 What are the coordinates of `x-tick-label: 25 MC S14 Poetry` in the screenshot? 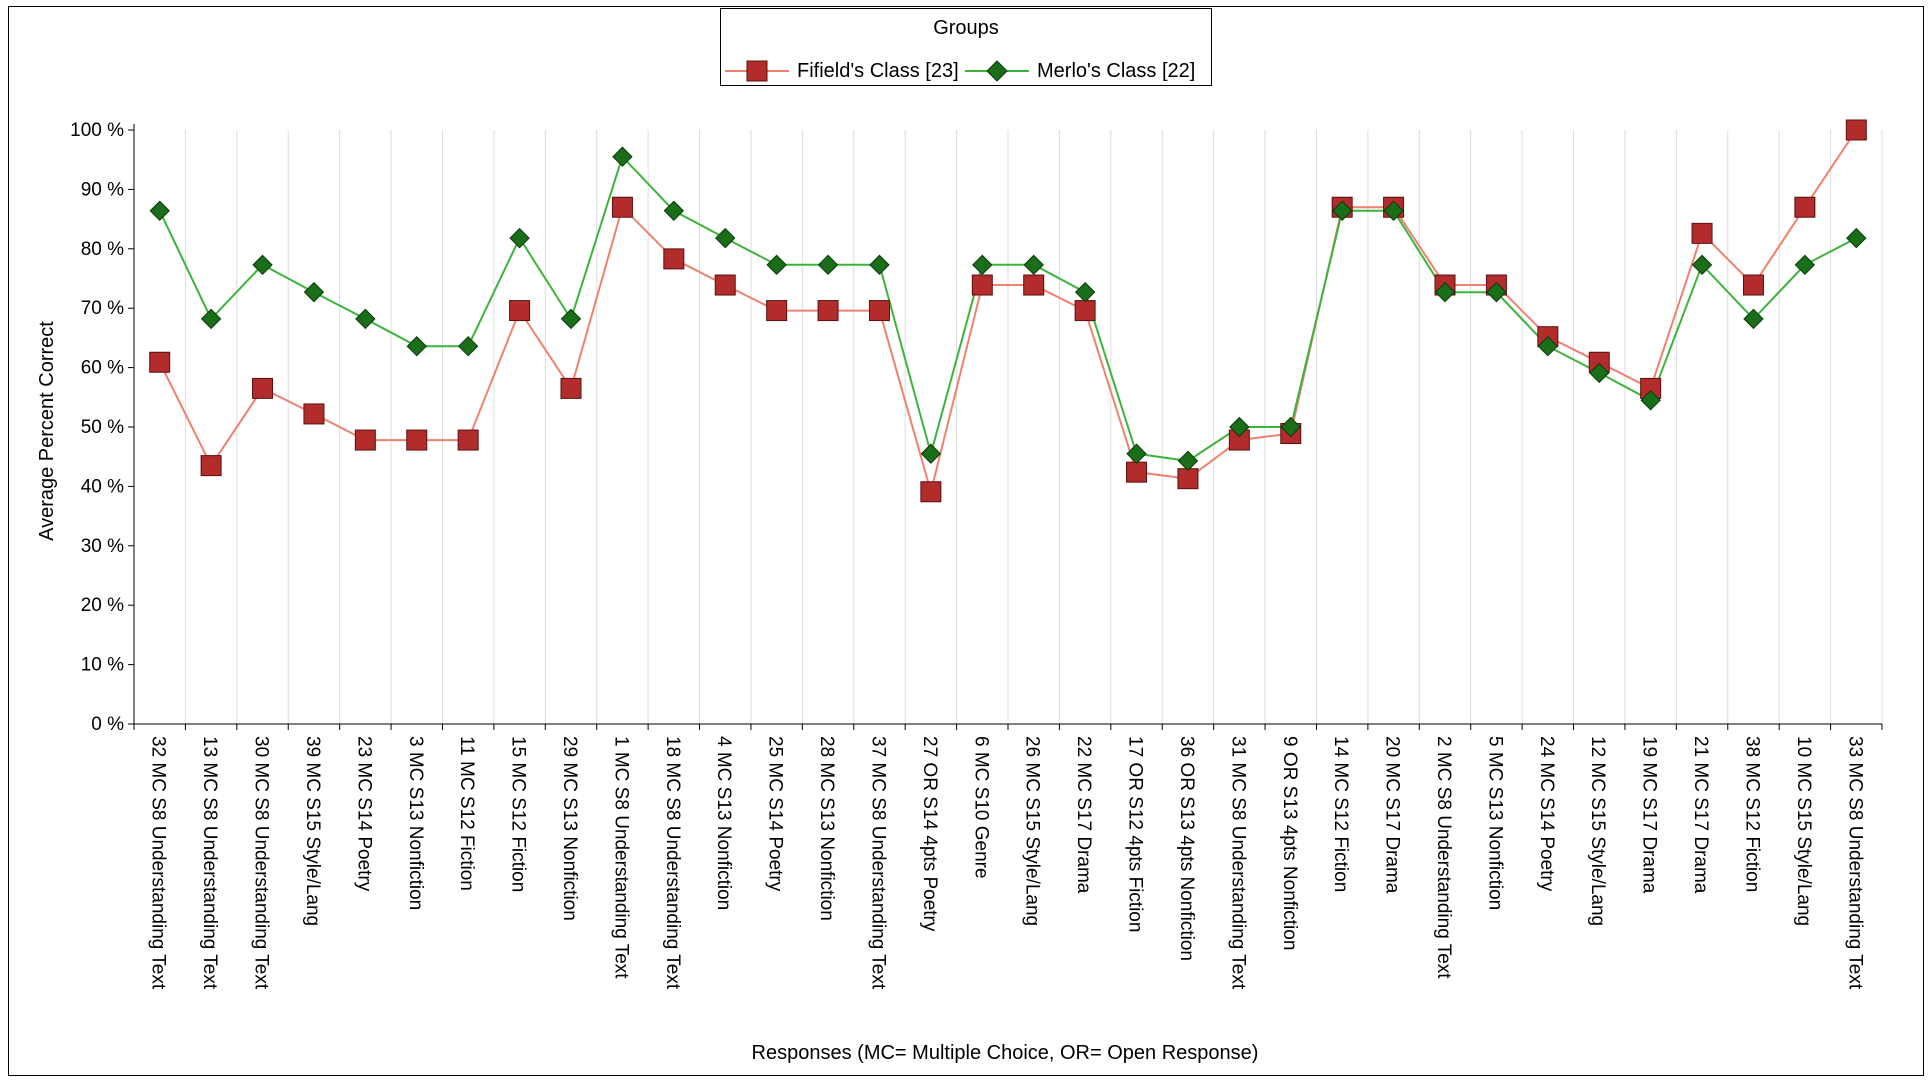 It's located at (775, 814).